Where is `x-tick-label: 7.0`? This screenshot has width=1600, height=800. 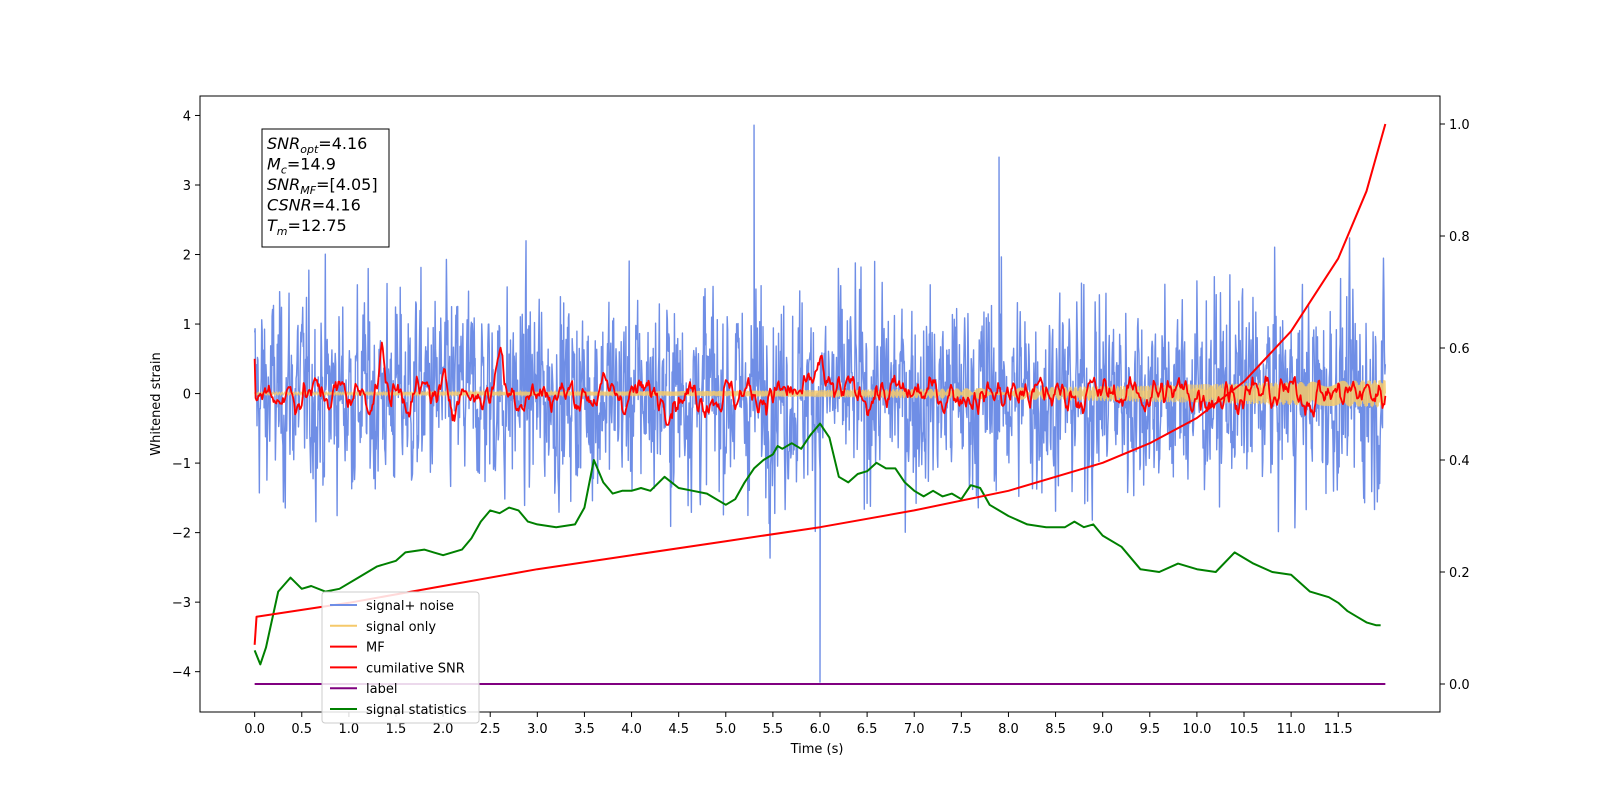 x-tick-label: 7.0 is located at coordinates (914, 729).